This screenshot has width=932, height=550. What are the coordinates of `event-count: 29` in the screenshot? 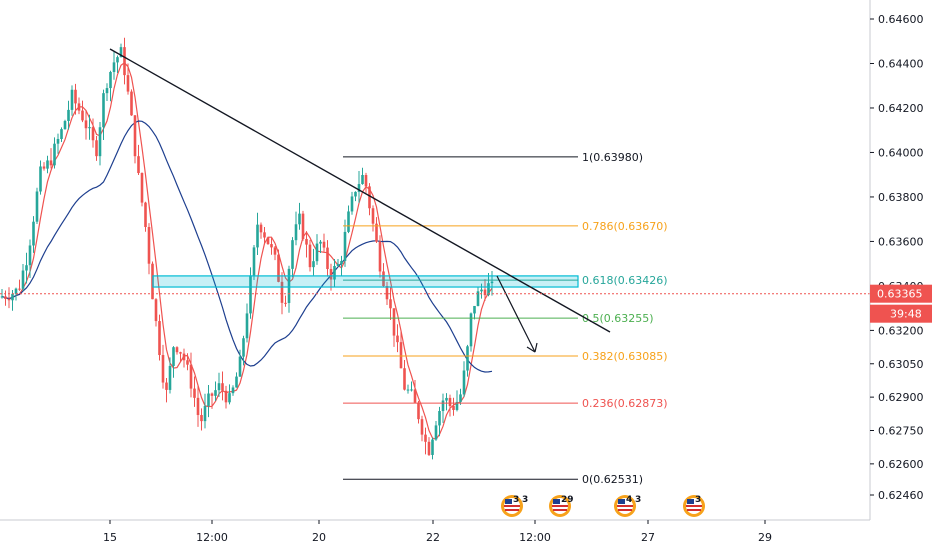 It's located at (567, 500).